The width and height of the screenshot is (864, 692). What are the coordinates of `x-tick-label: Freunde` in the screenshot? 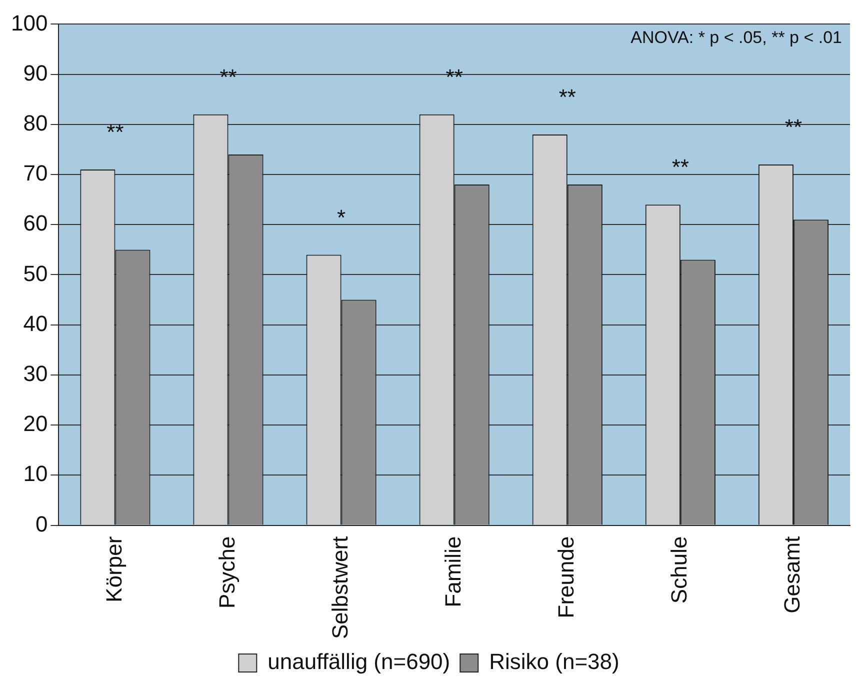 It's located at (565, 577).